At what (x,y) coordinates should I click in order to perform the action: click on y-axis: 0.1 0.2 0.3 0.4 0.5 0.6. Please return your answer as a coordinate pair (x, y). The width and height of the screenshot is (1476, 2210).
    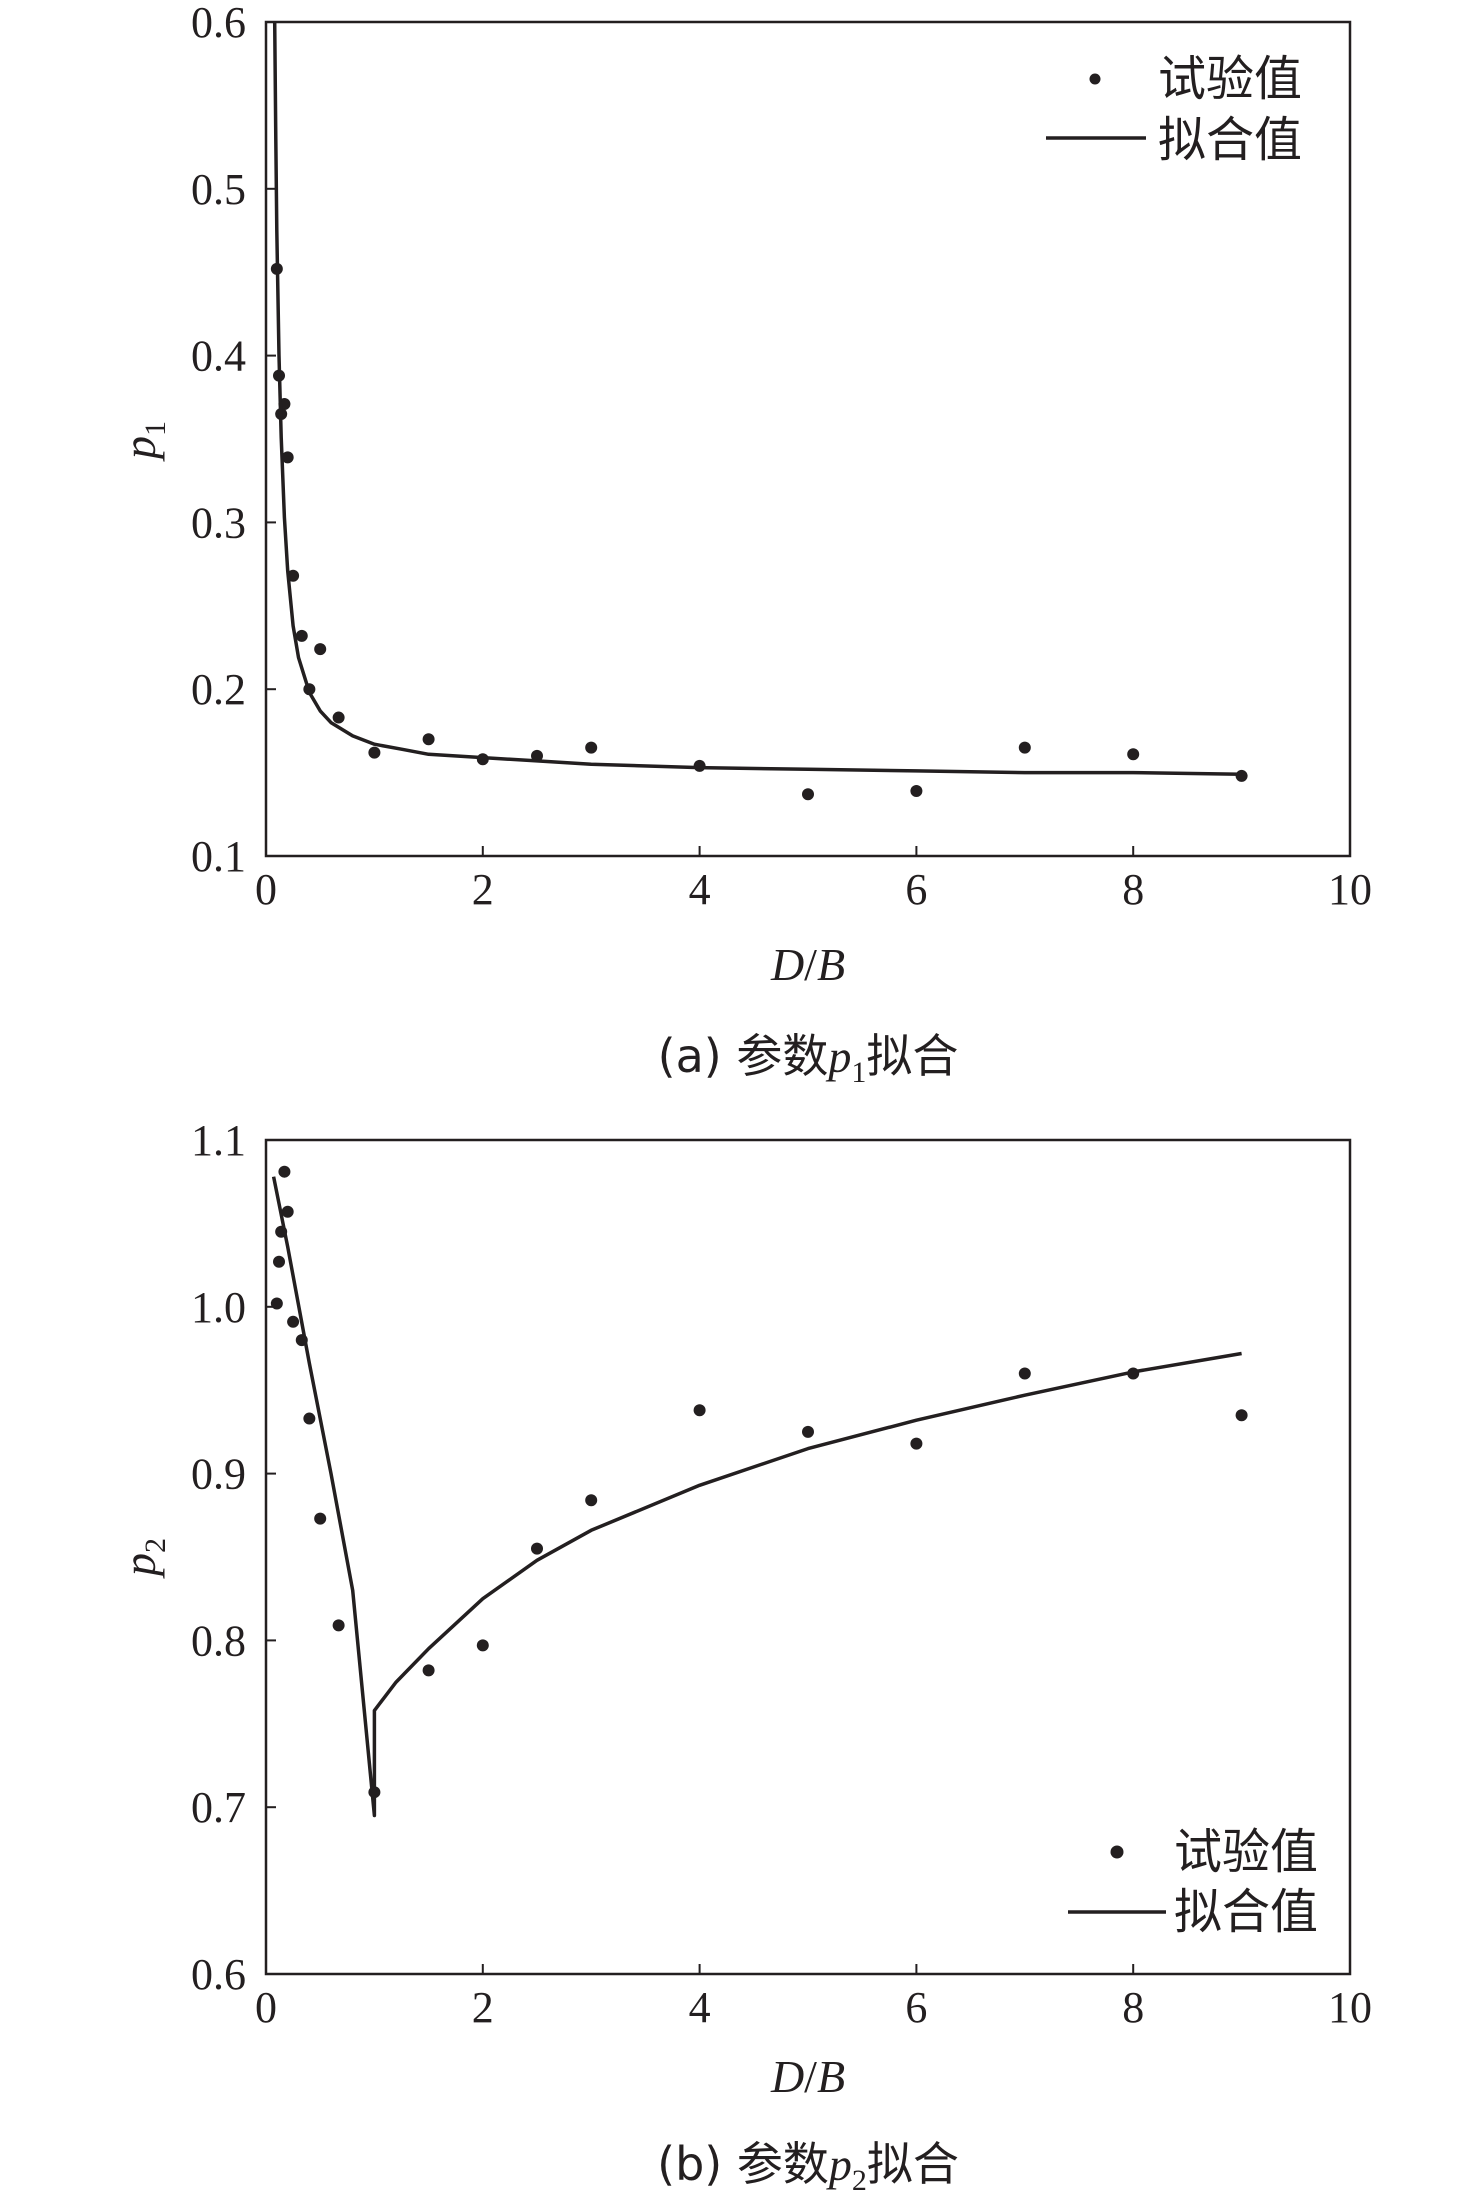
    Looking at the image, I should click on (233, 440).